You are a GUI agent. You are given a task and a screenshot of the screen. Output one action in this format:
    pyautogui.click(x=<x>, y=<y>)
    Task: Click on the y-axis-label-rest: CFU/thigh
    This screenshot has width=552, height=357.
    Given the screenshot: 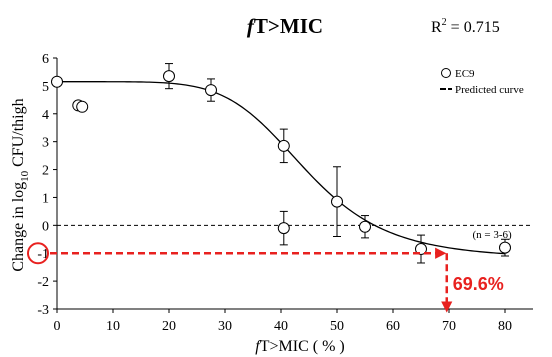 What is the action you would take?
    pyautogui.click(x=18, y=134)
    